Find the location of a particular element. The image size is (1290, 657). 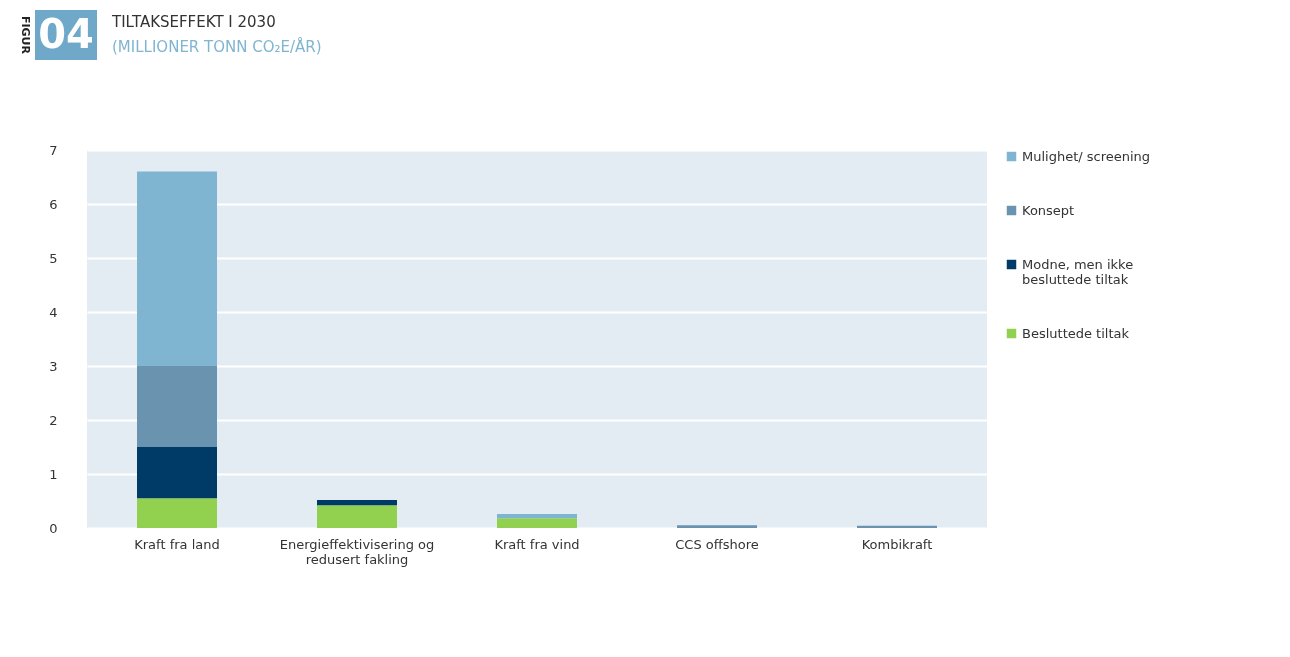

legend-label: Besluttede tiltak is located at coordinates (1076, 333).